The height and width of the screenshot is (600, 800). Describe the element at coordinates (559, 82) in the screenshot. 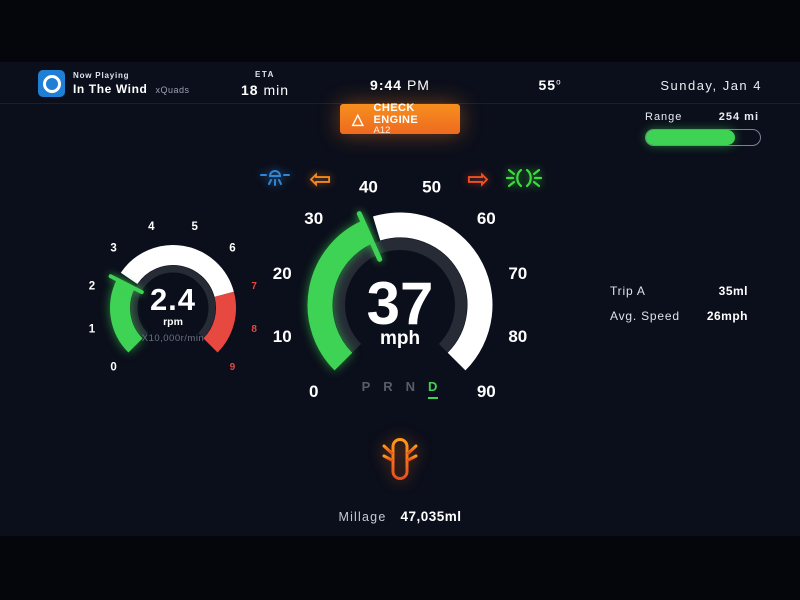

I see `degree-symbol: o` at that location.